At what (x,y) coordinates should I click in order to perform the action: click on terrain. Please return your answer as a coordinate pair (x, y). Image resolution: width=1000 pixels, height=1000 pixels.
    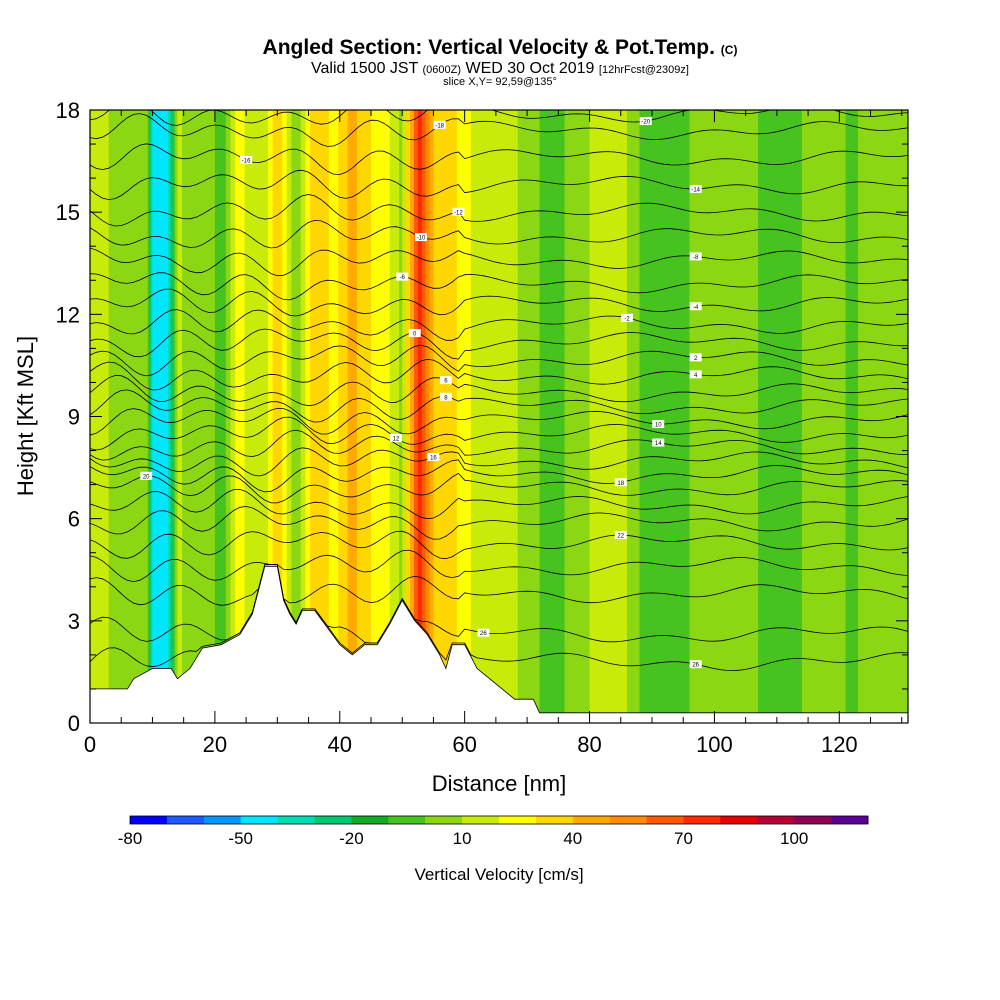
    Looking at the image, I should click on (499, 644).